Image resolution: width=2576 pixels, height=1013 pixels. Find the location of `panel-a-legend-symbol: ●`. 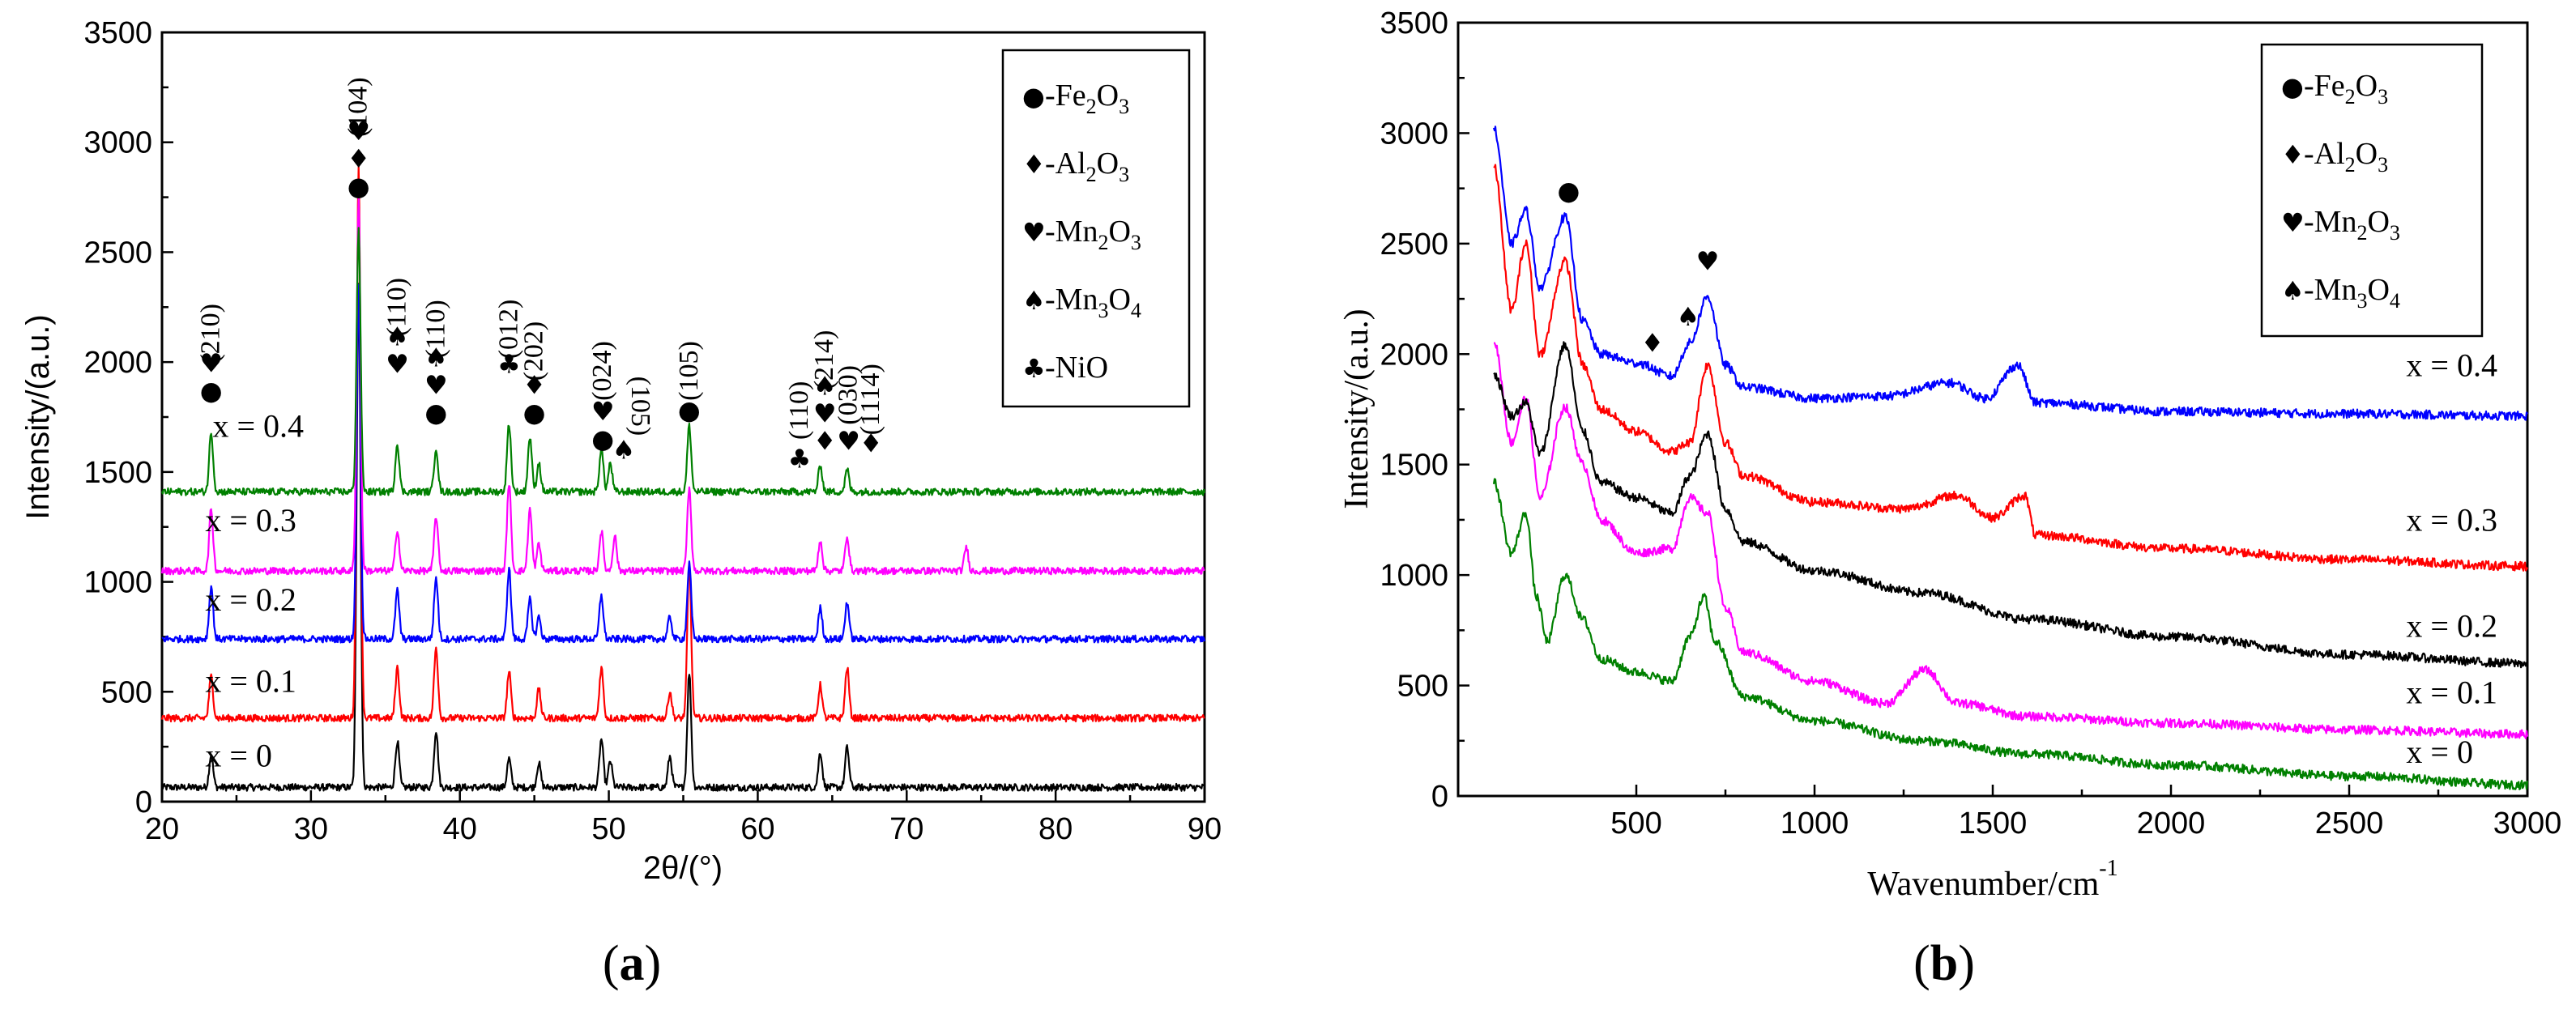

panel-a-legend-symbol: ● is located at coordinates (1033, 96).